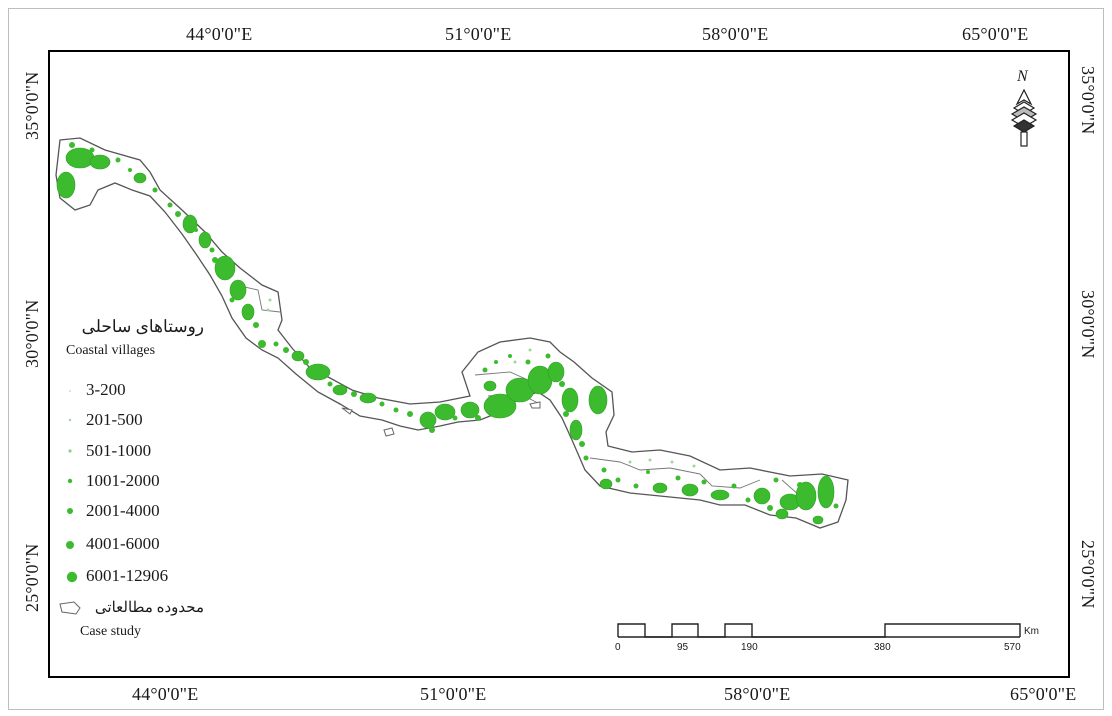 The image size is (1112, 716). I want to click on legend-class-7: 6001-12906, so click(127, 575).